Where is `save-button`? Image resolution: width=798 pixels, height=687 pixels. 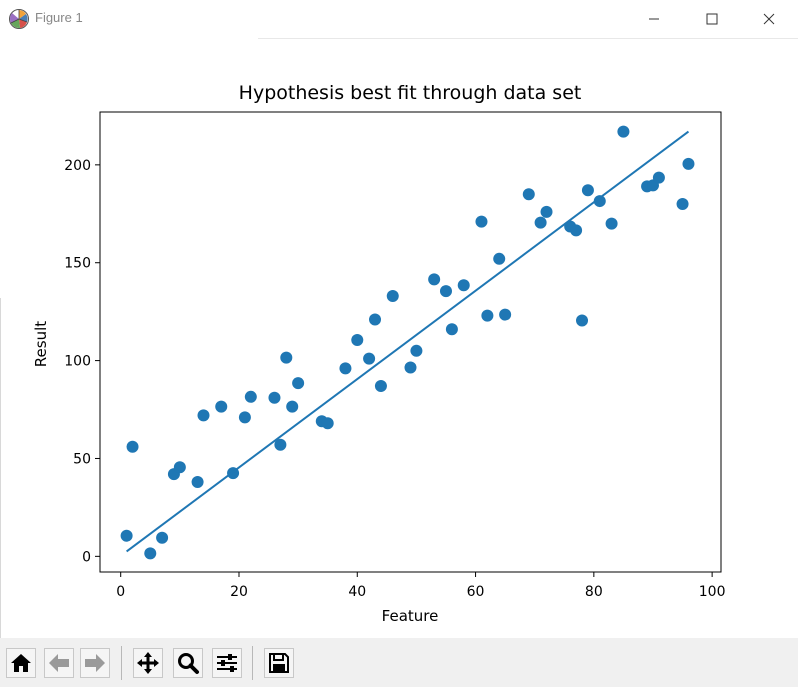
save-button is located at coordinates (279, 663).